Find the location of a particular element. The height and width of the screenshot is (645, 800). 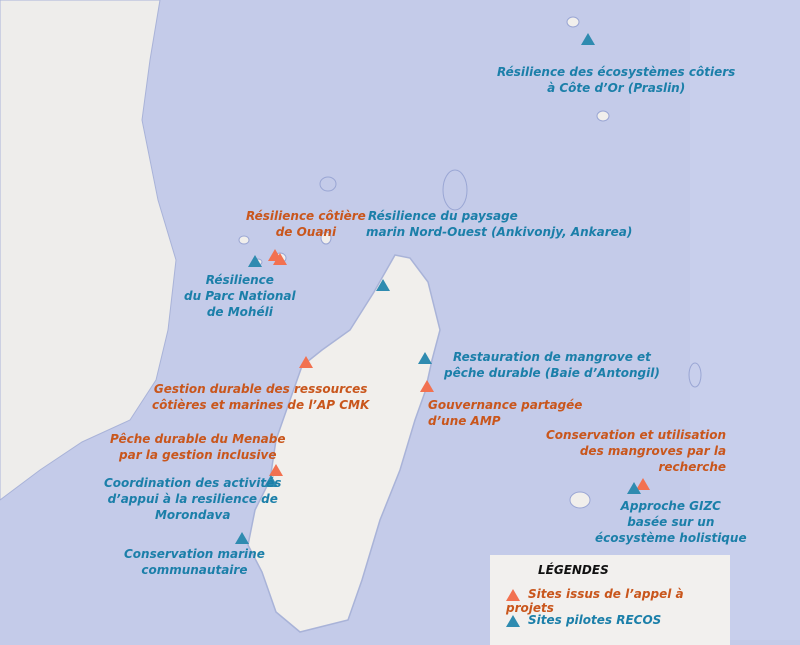

marker-gizc is located at coordinates (634, 488).